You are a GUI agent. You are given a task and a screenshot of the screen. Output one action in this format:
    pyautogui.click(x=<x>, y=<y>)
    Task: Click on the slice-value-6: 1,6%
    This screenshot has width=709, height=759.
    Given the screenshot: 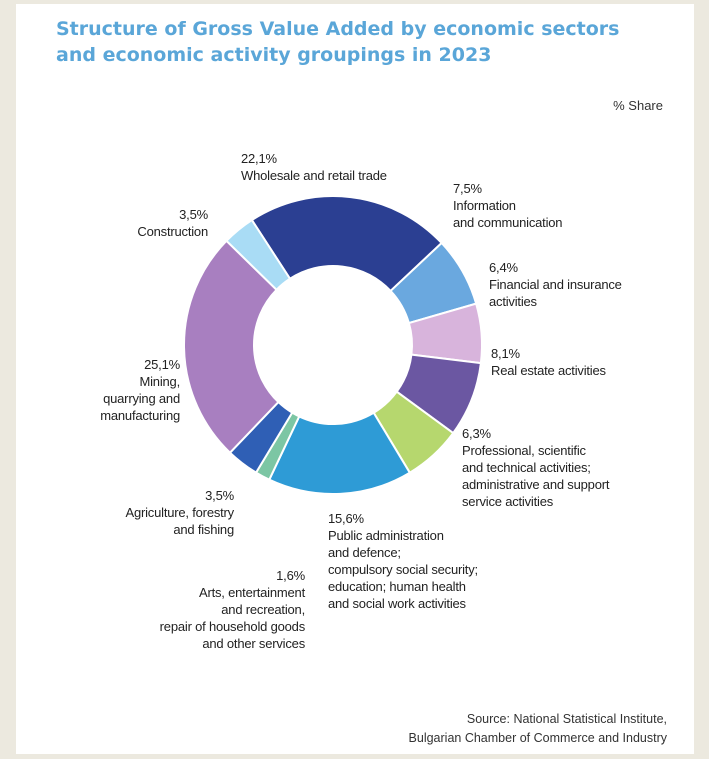 What is the action you would take?
    pyautogui.click(x=290, y=575)
    